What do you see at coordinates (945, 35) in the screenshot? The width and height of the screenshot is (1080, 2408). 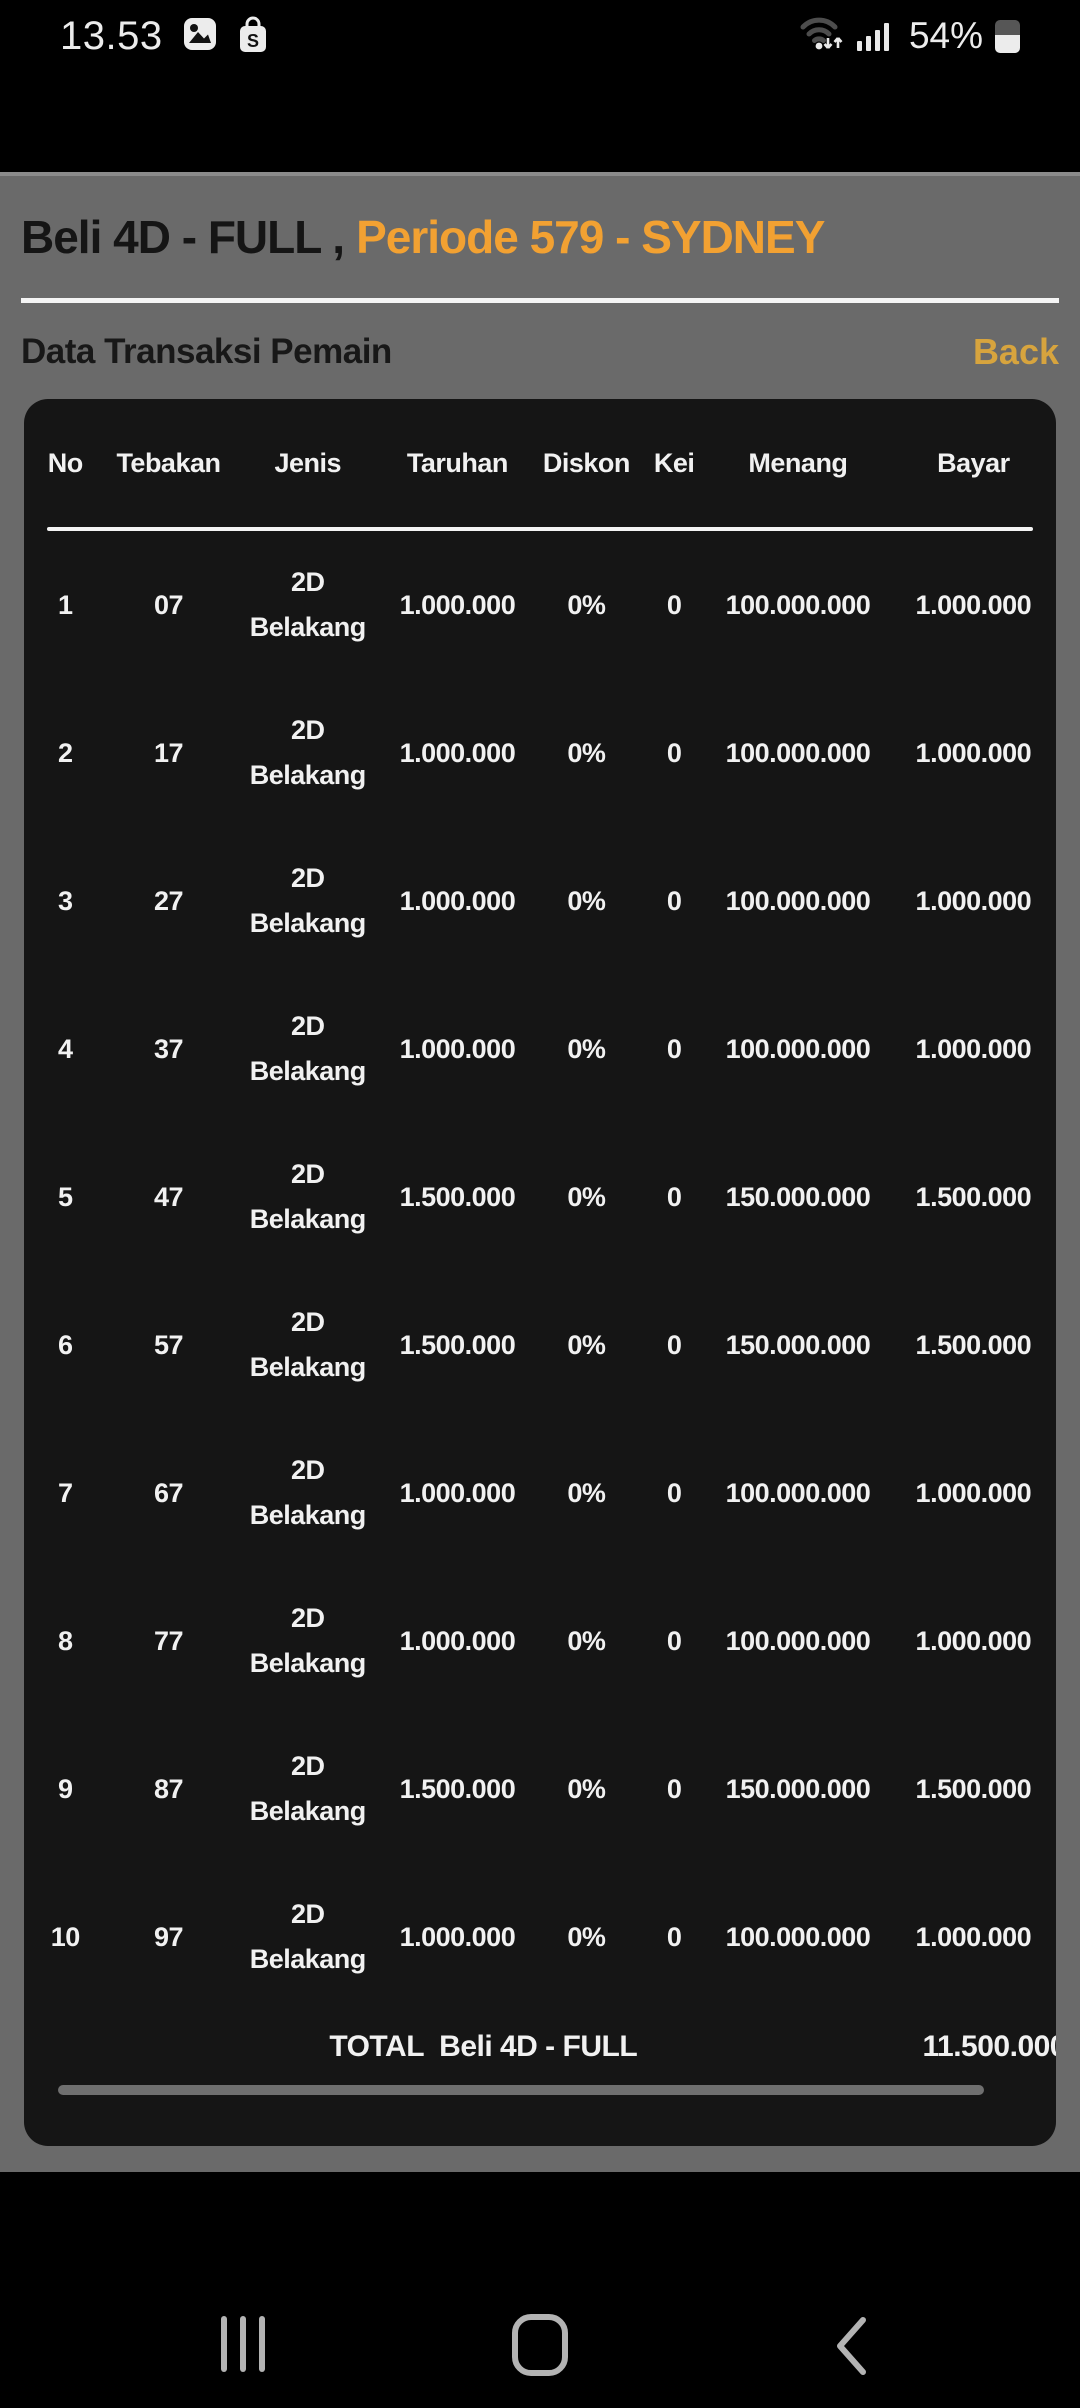 I see `battery-percentage: 54%` at bounding box center [945, 35].